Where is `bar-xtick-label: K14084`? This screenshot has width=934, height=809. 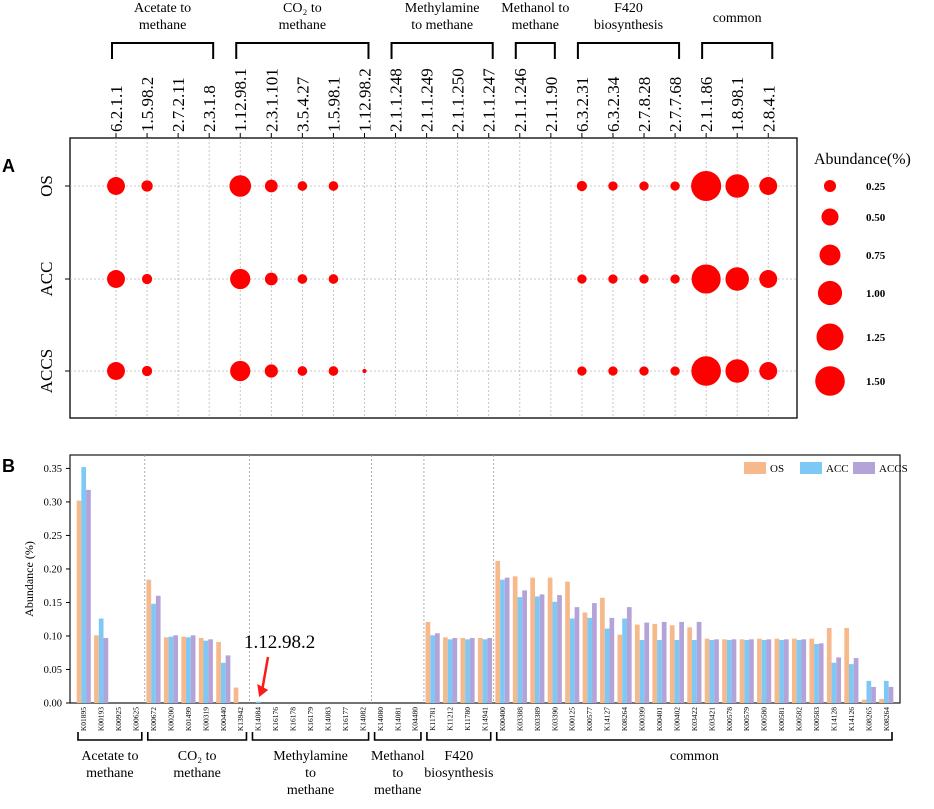 bar-xtick-label: K14084 is located at coordinates (258, 719).